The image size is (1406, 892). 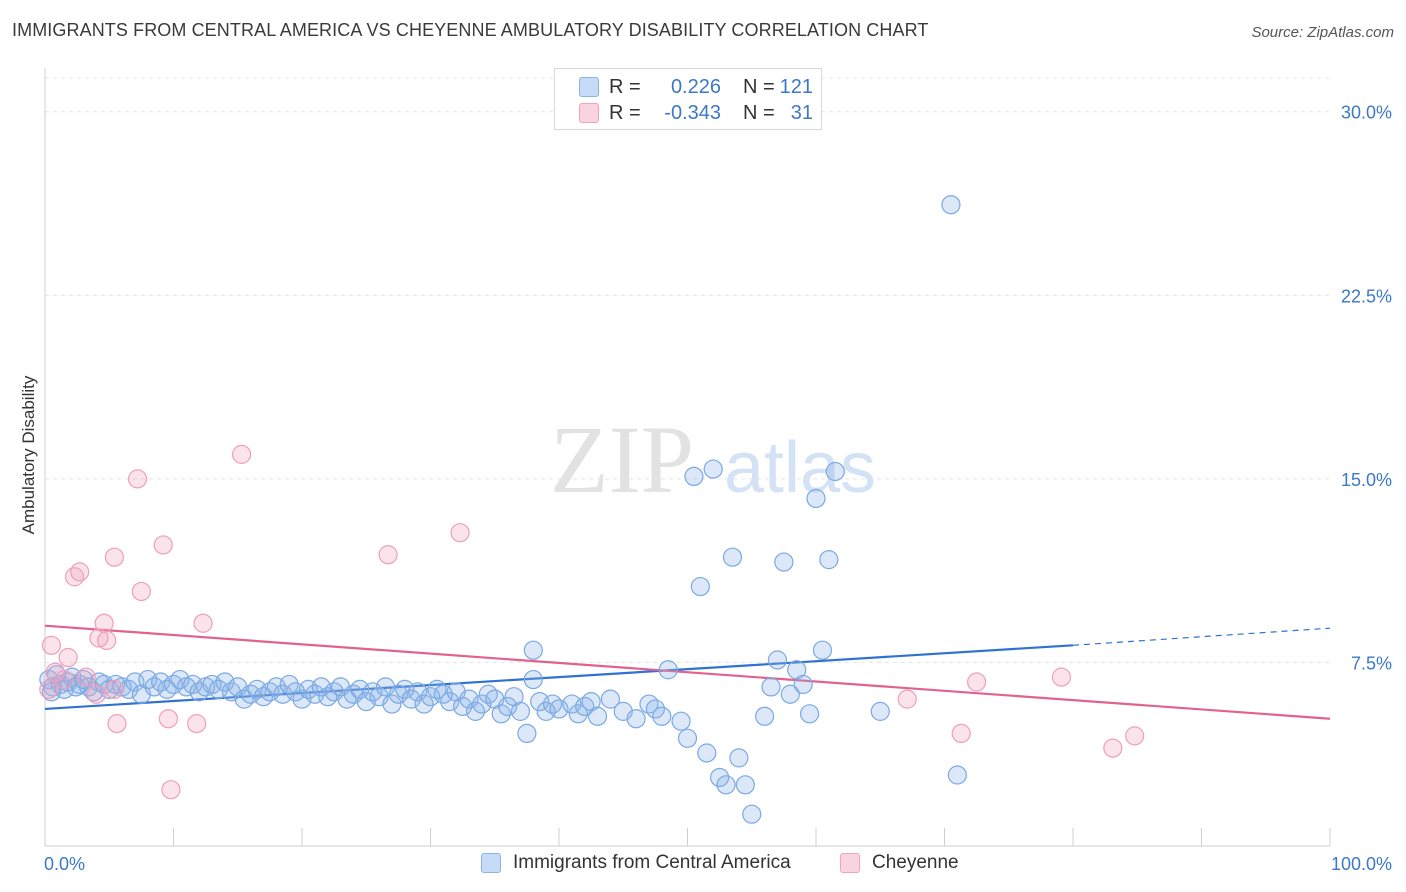 I want to click on y-axis-label: Ambulatory Disability, so click(x=28, y=454).